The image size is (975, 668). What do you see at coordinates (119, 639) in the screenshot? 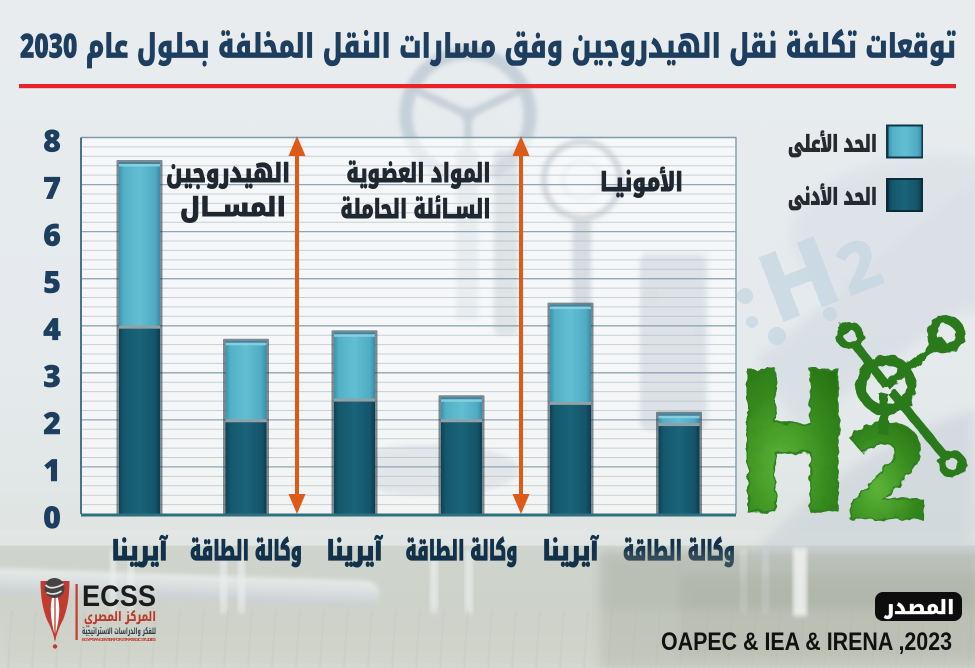
I see `svg-text:EGYPTIAN CENTER FOR STRATEGIC: EGYPTIAN CENTER FOR STRATEGIC STUDIES` at bounding box center [119, 639].